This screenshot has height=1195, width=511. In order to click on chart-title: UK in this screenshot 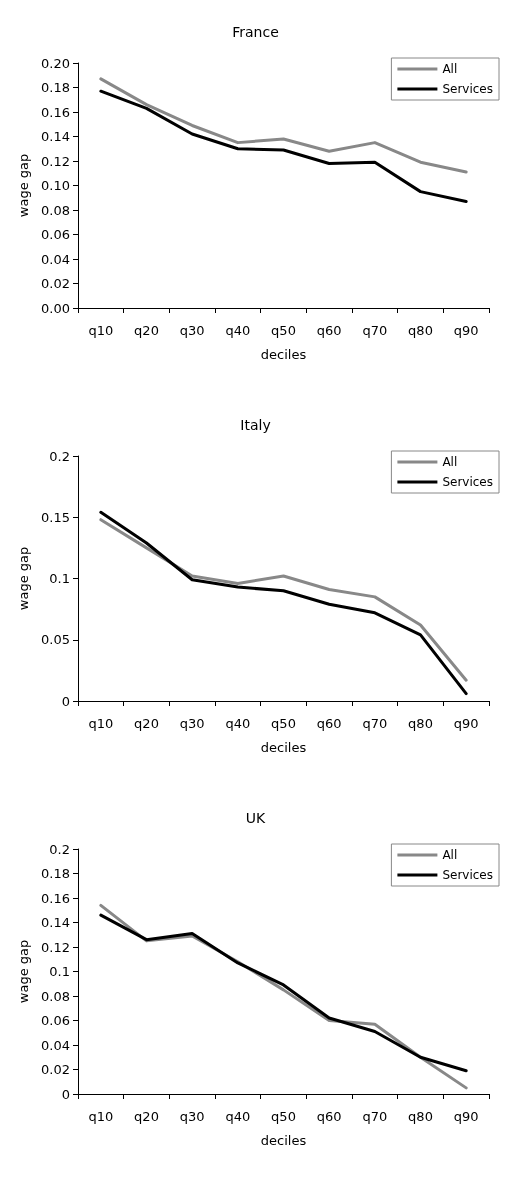, I will do `click(256, 818)`.